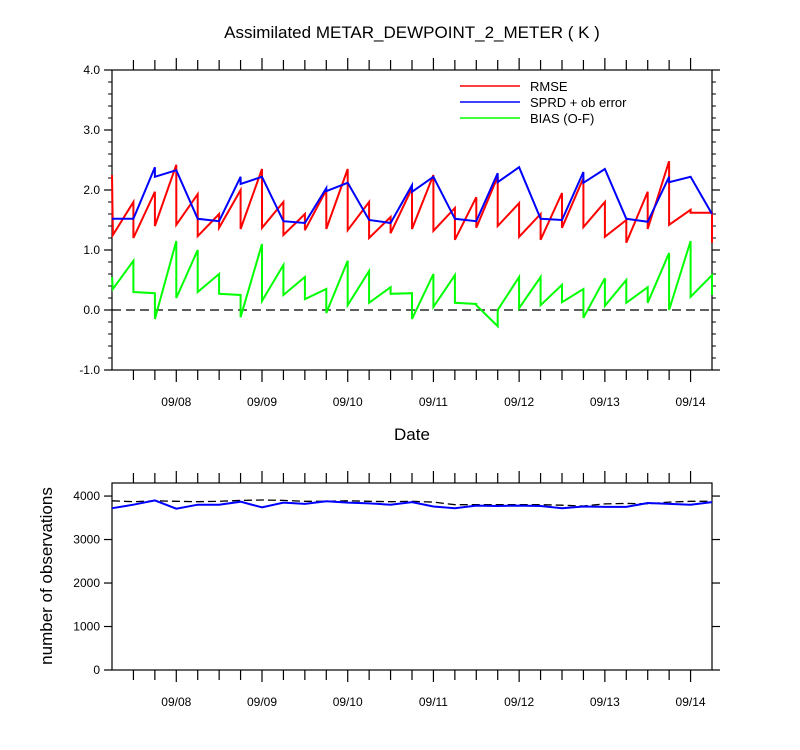  What do you see at coordinates (46, 576) in the screenshot?
I see `y-axis-title: number of observations` at bounding box center [46, 576].